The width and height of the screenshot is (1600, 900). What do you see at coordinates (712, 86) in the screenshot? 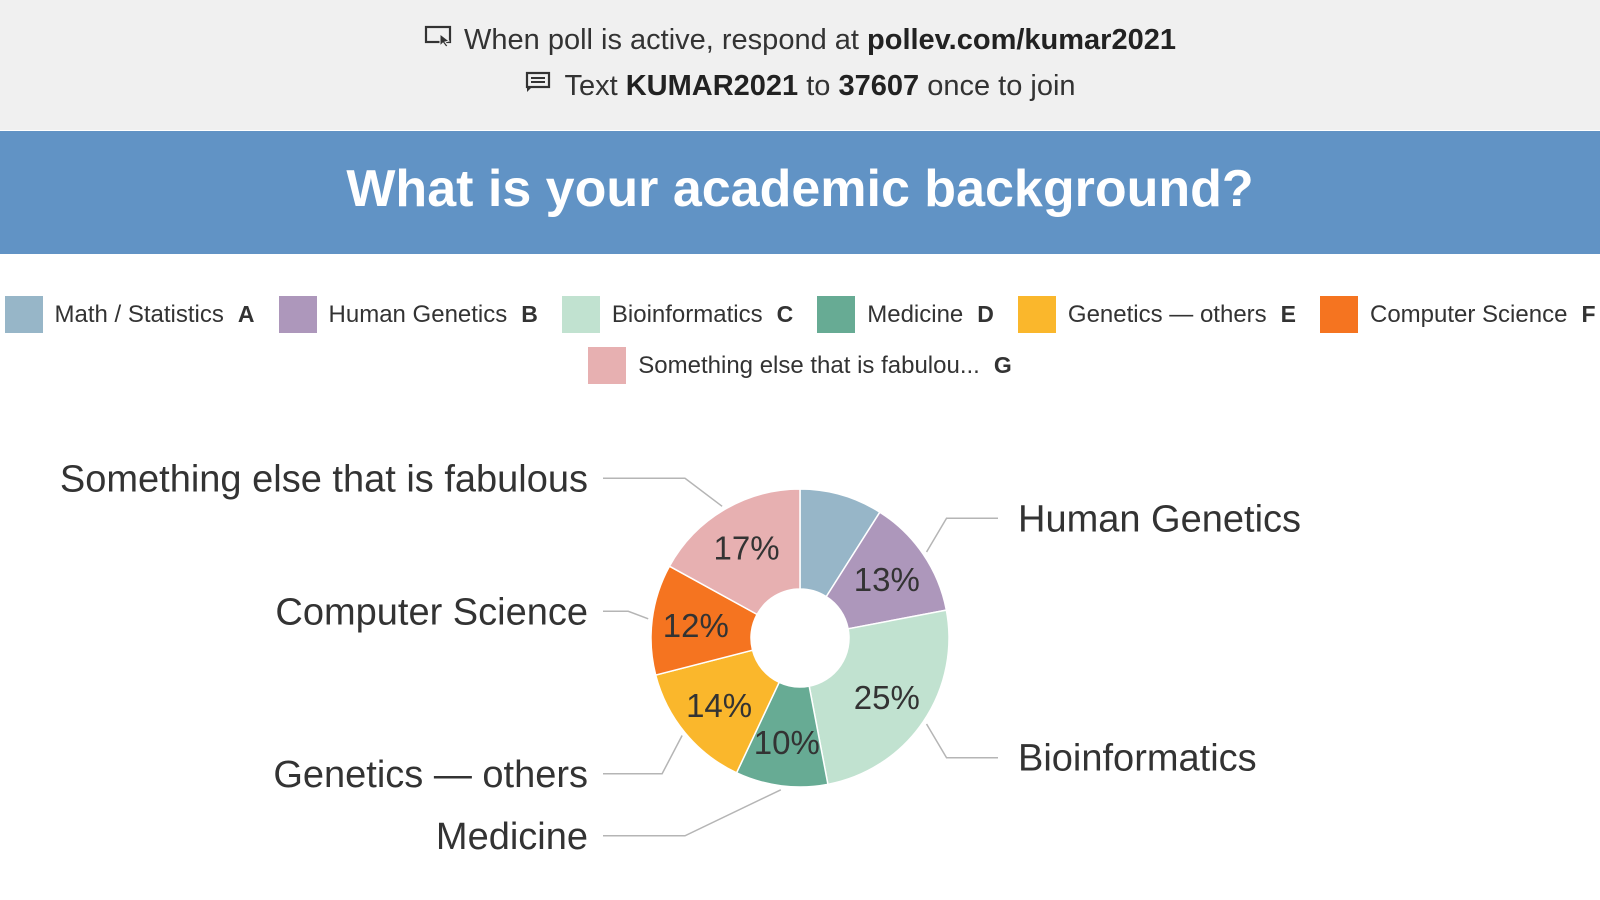
I see `sms-keyword: KUMAR2021` at bounding box center [712, 86].